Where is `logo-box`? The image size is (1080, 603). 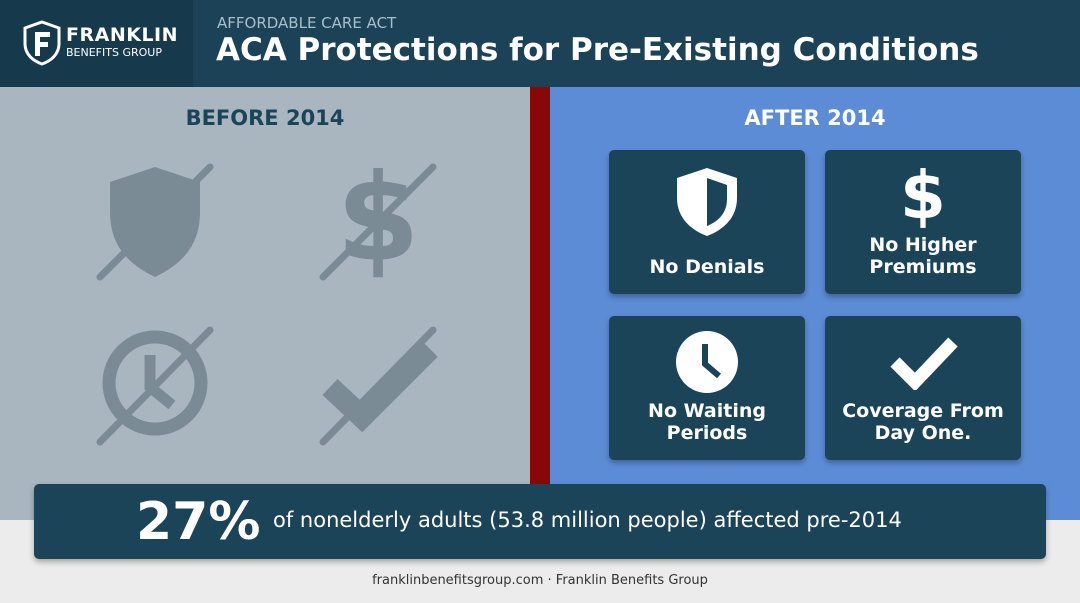
logo-box is located at coordinates (96, 43).